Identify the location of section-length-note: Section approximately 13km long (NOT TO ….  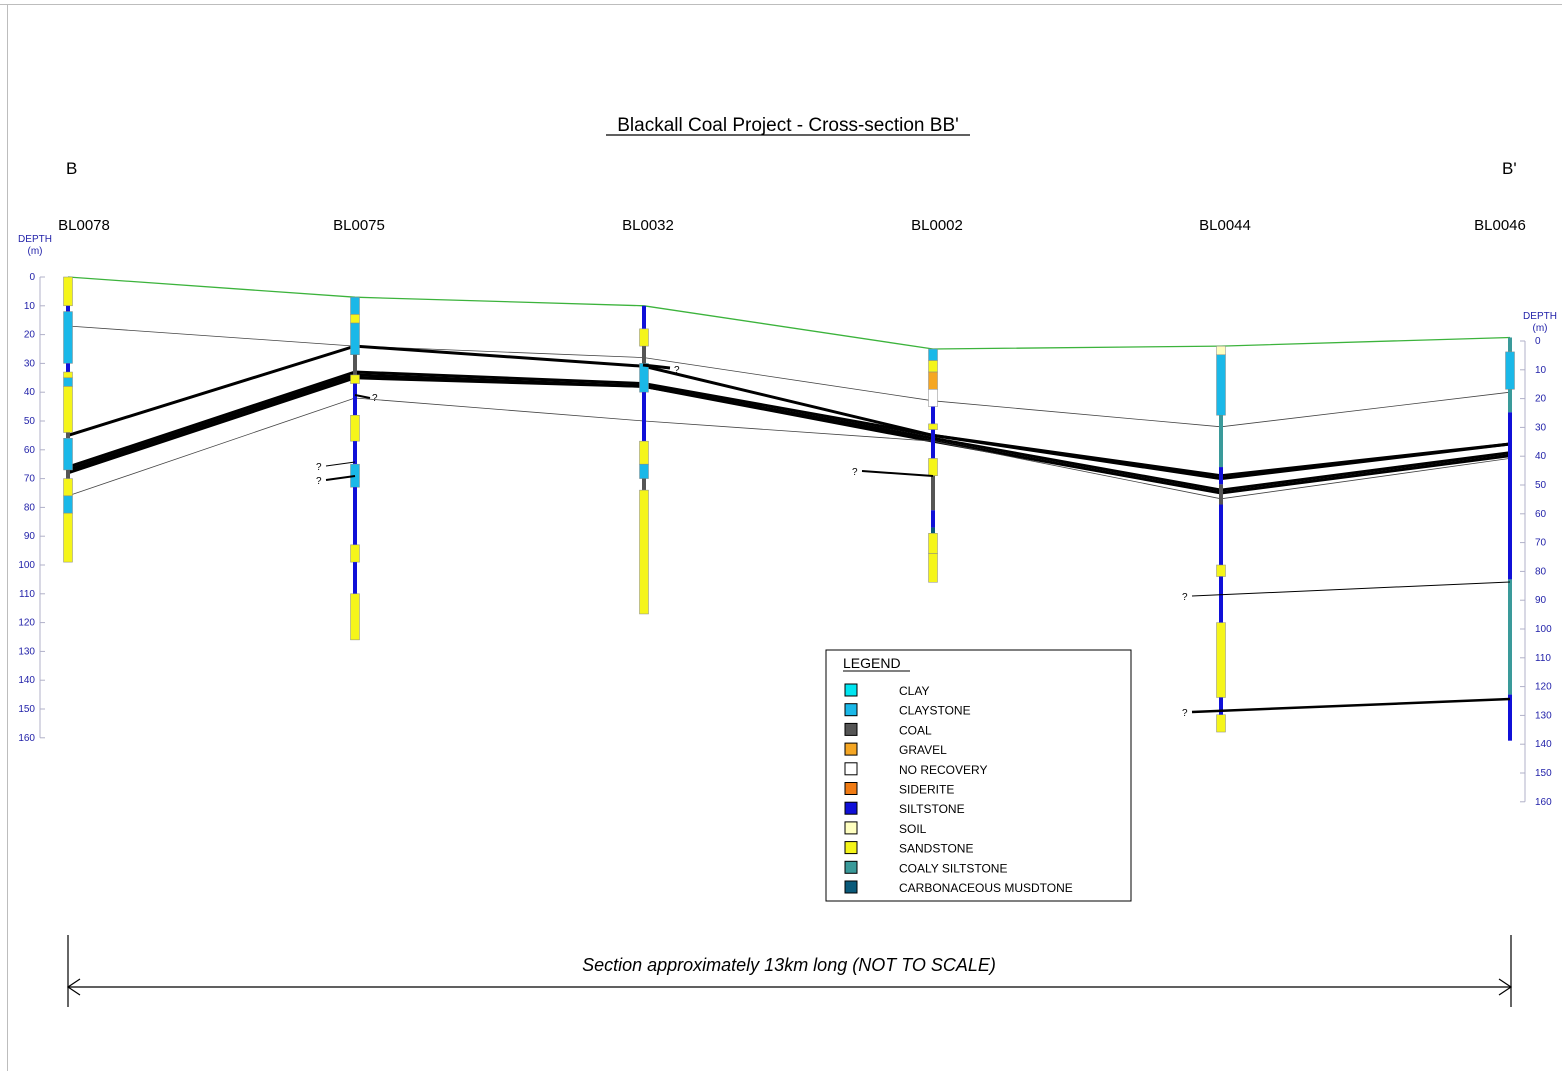
(789, 965).